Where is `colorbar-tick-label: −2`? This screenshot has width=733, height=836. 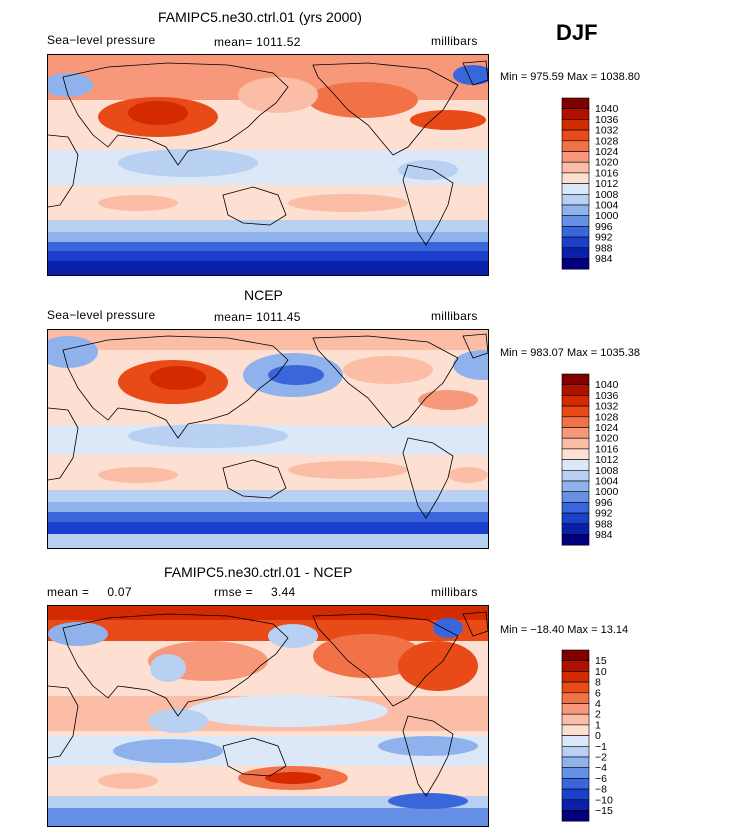 colorbar-tick-label: −2 is located at coordinates (601, 758).